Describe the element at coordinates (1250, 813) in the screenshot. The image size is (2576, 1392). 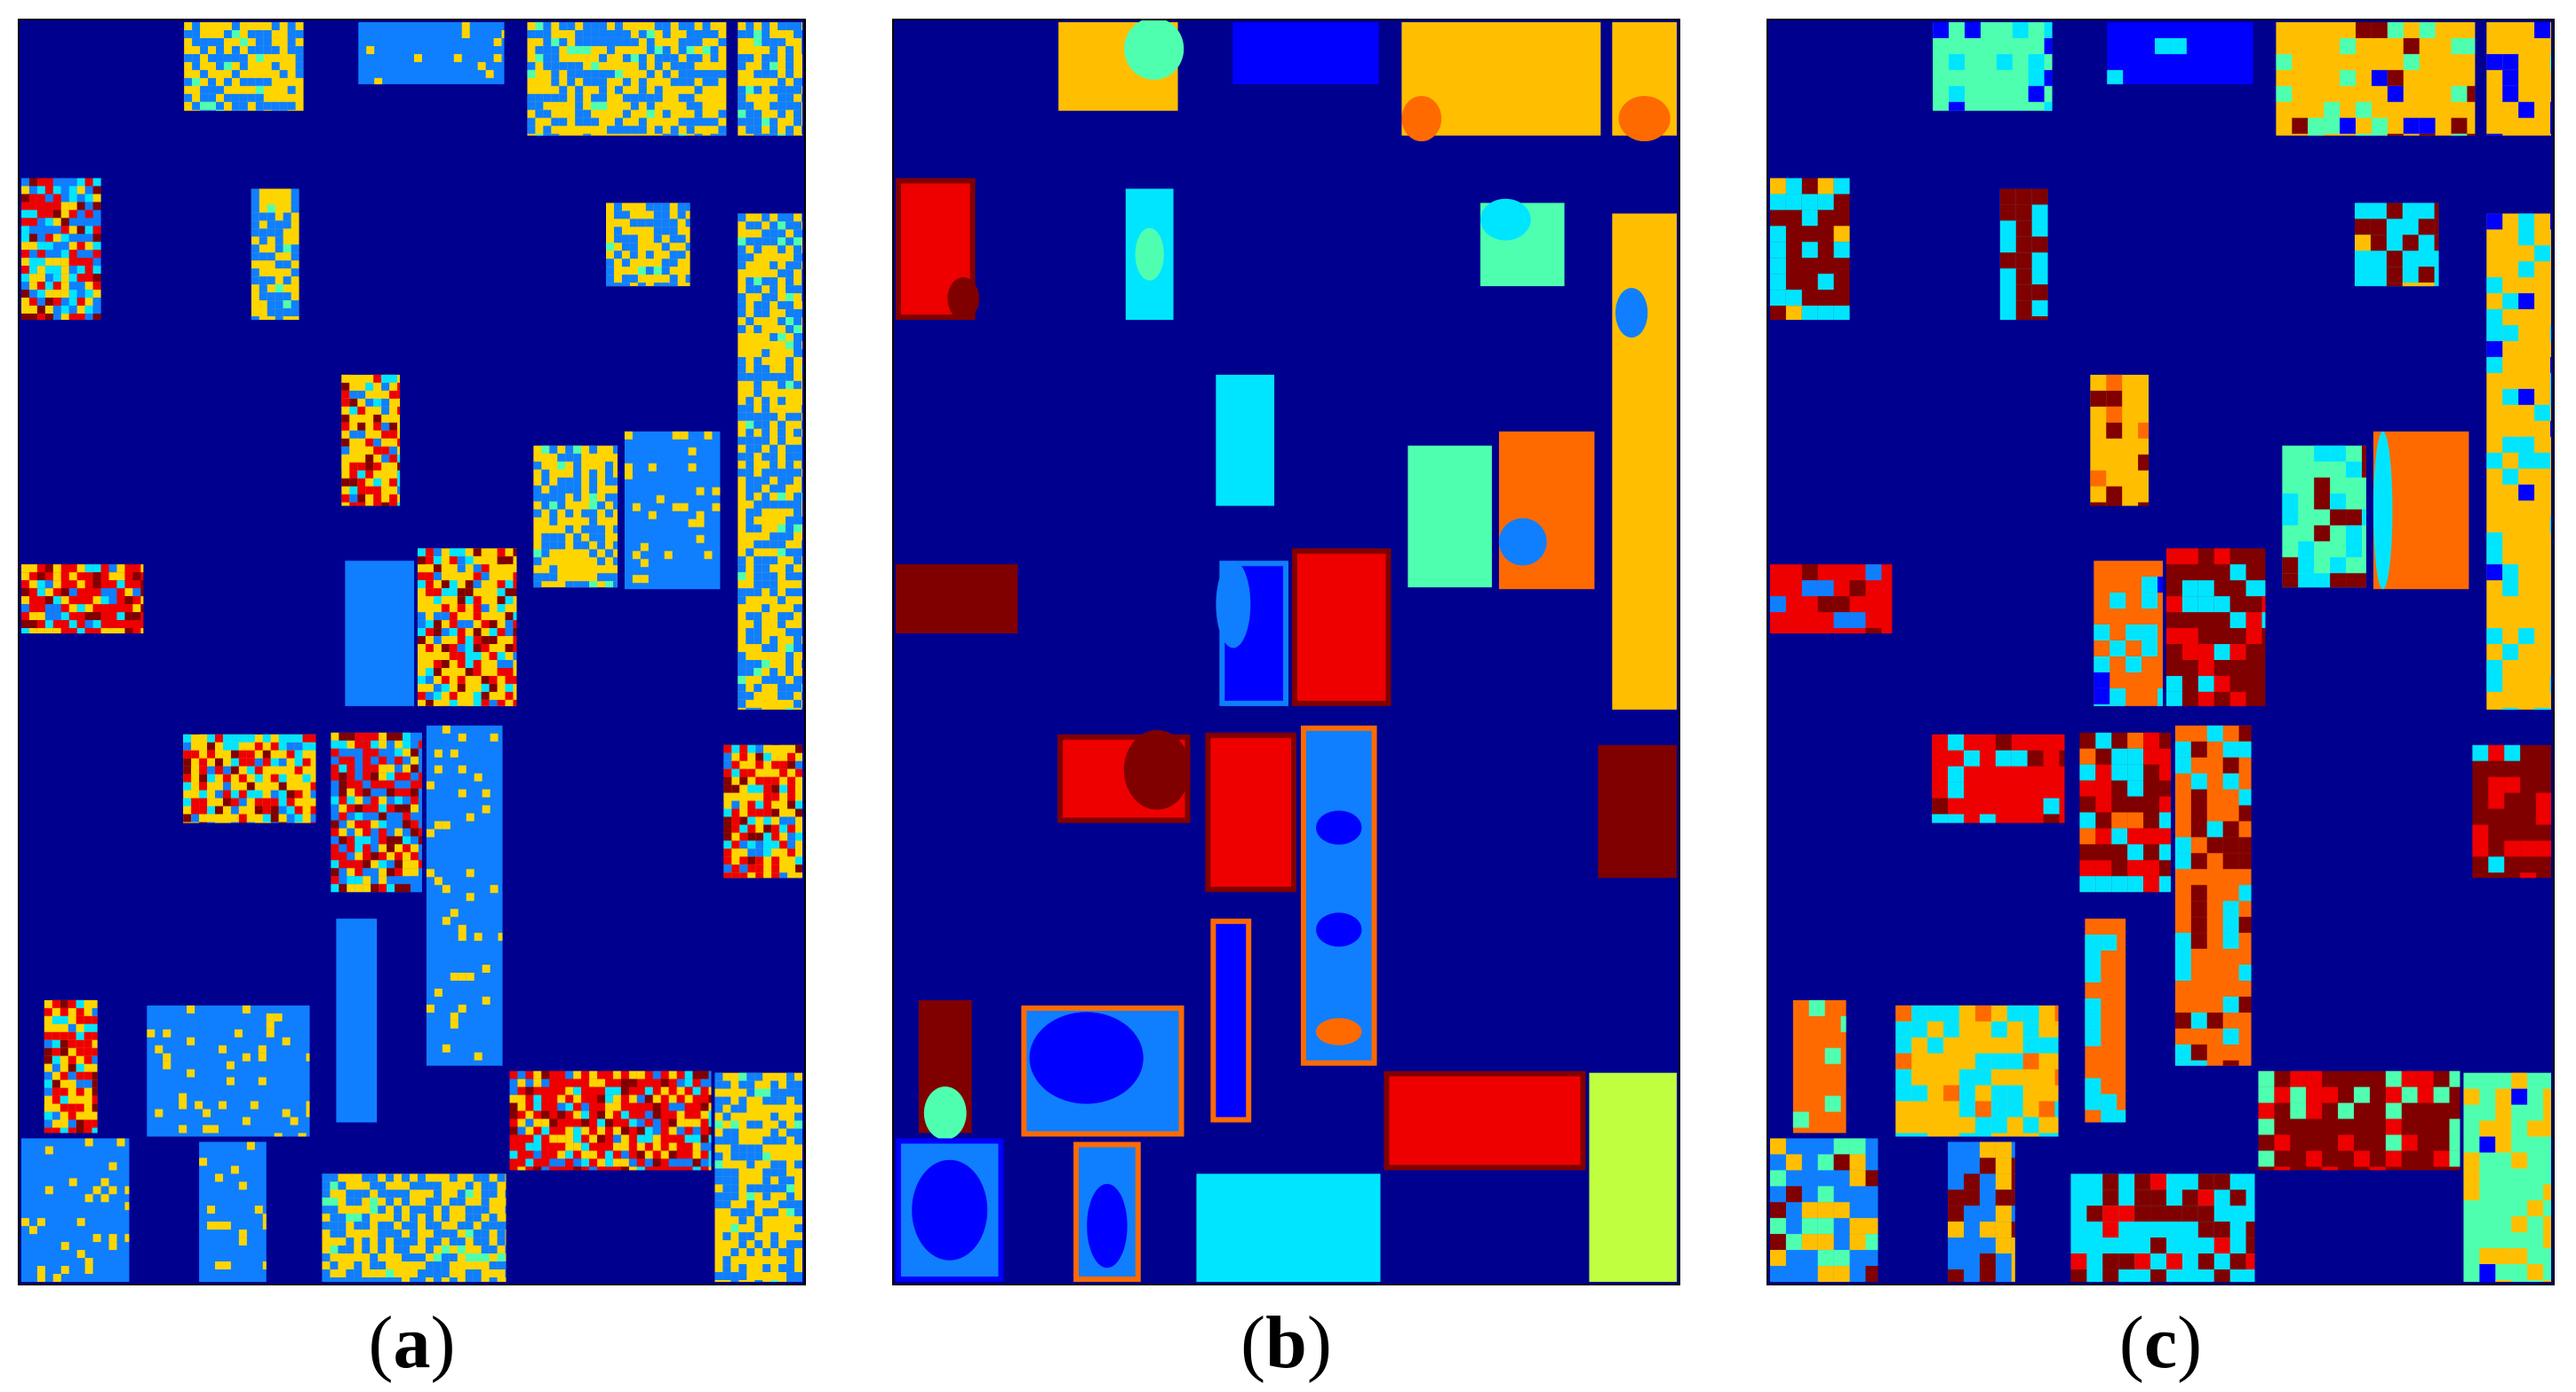
I see `region-b16` at that location.